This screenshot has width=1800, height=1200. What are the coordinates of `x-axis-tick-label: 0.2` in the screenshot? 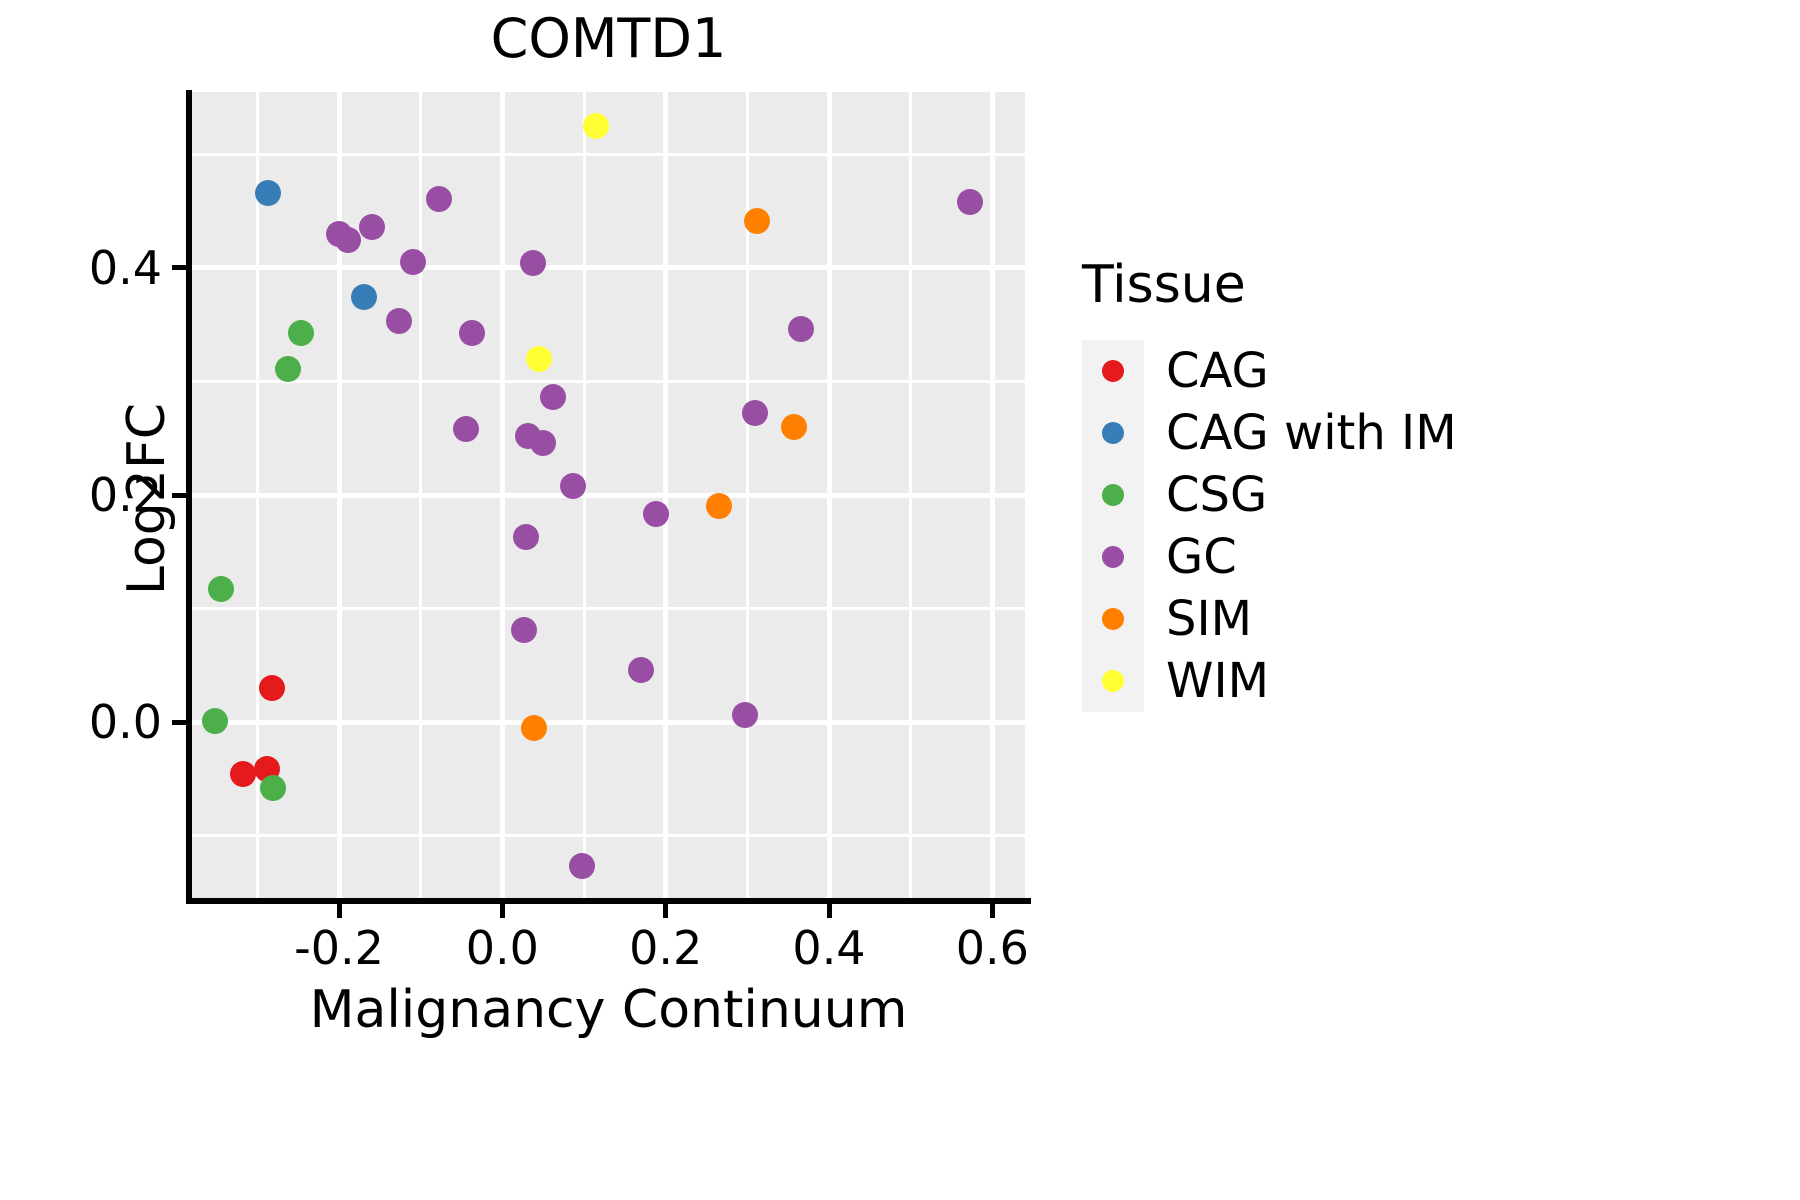 It's located at (666, 948).